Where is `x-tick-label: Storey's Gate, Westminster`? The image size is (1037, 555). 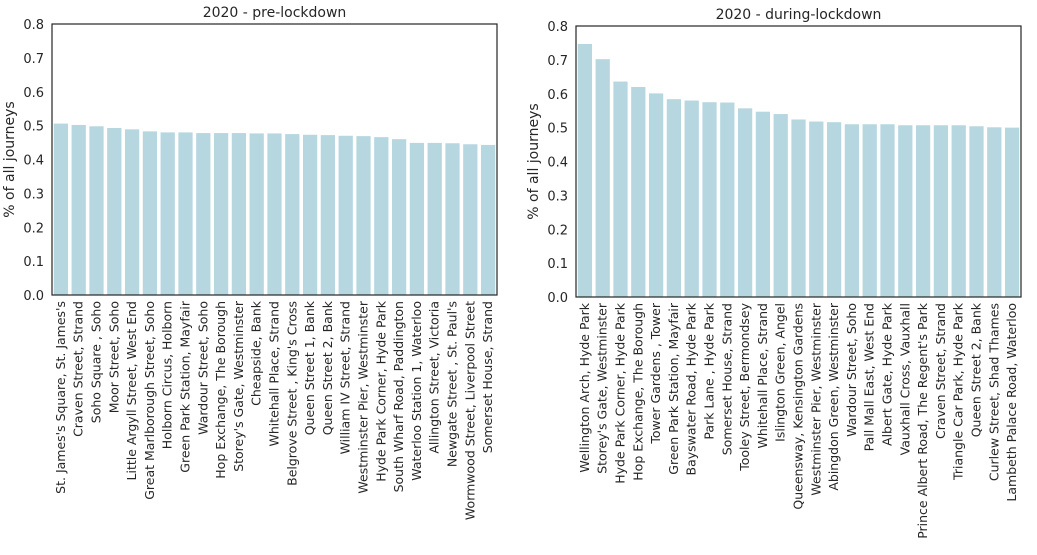
x-tick-label: Storey's Gate, Westminster is located at coordinates (238, 386).